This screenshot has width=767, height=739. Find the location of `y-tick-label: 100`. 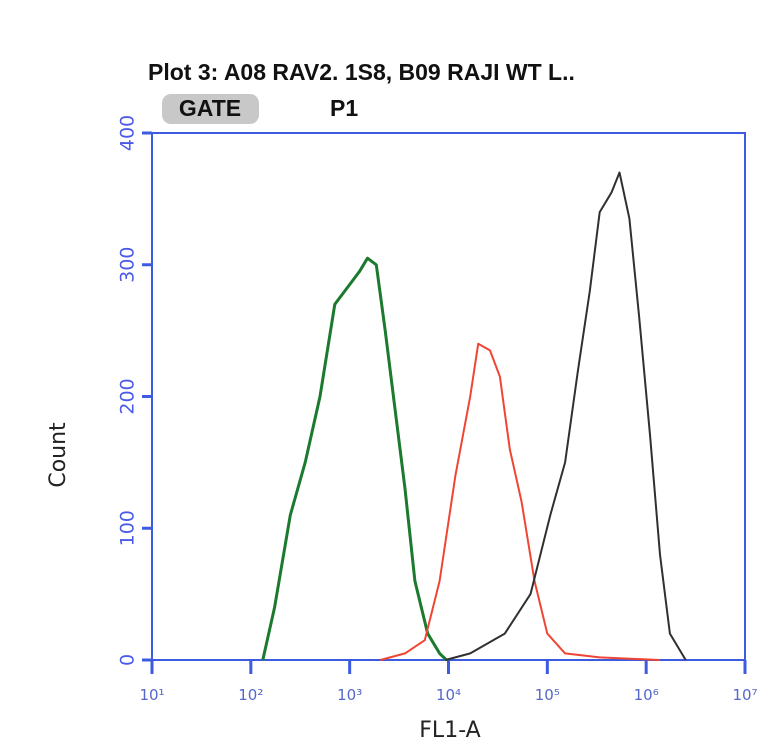

y-tick-label: 100 is located at coordinates (128, 528).